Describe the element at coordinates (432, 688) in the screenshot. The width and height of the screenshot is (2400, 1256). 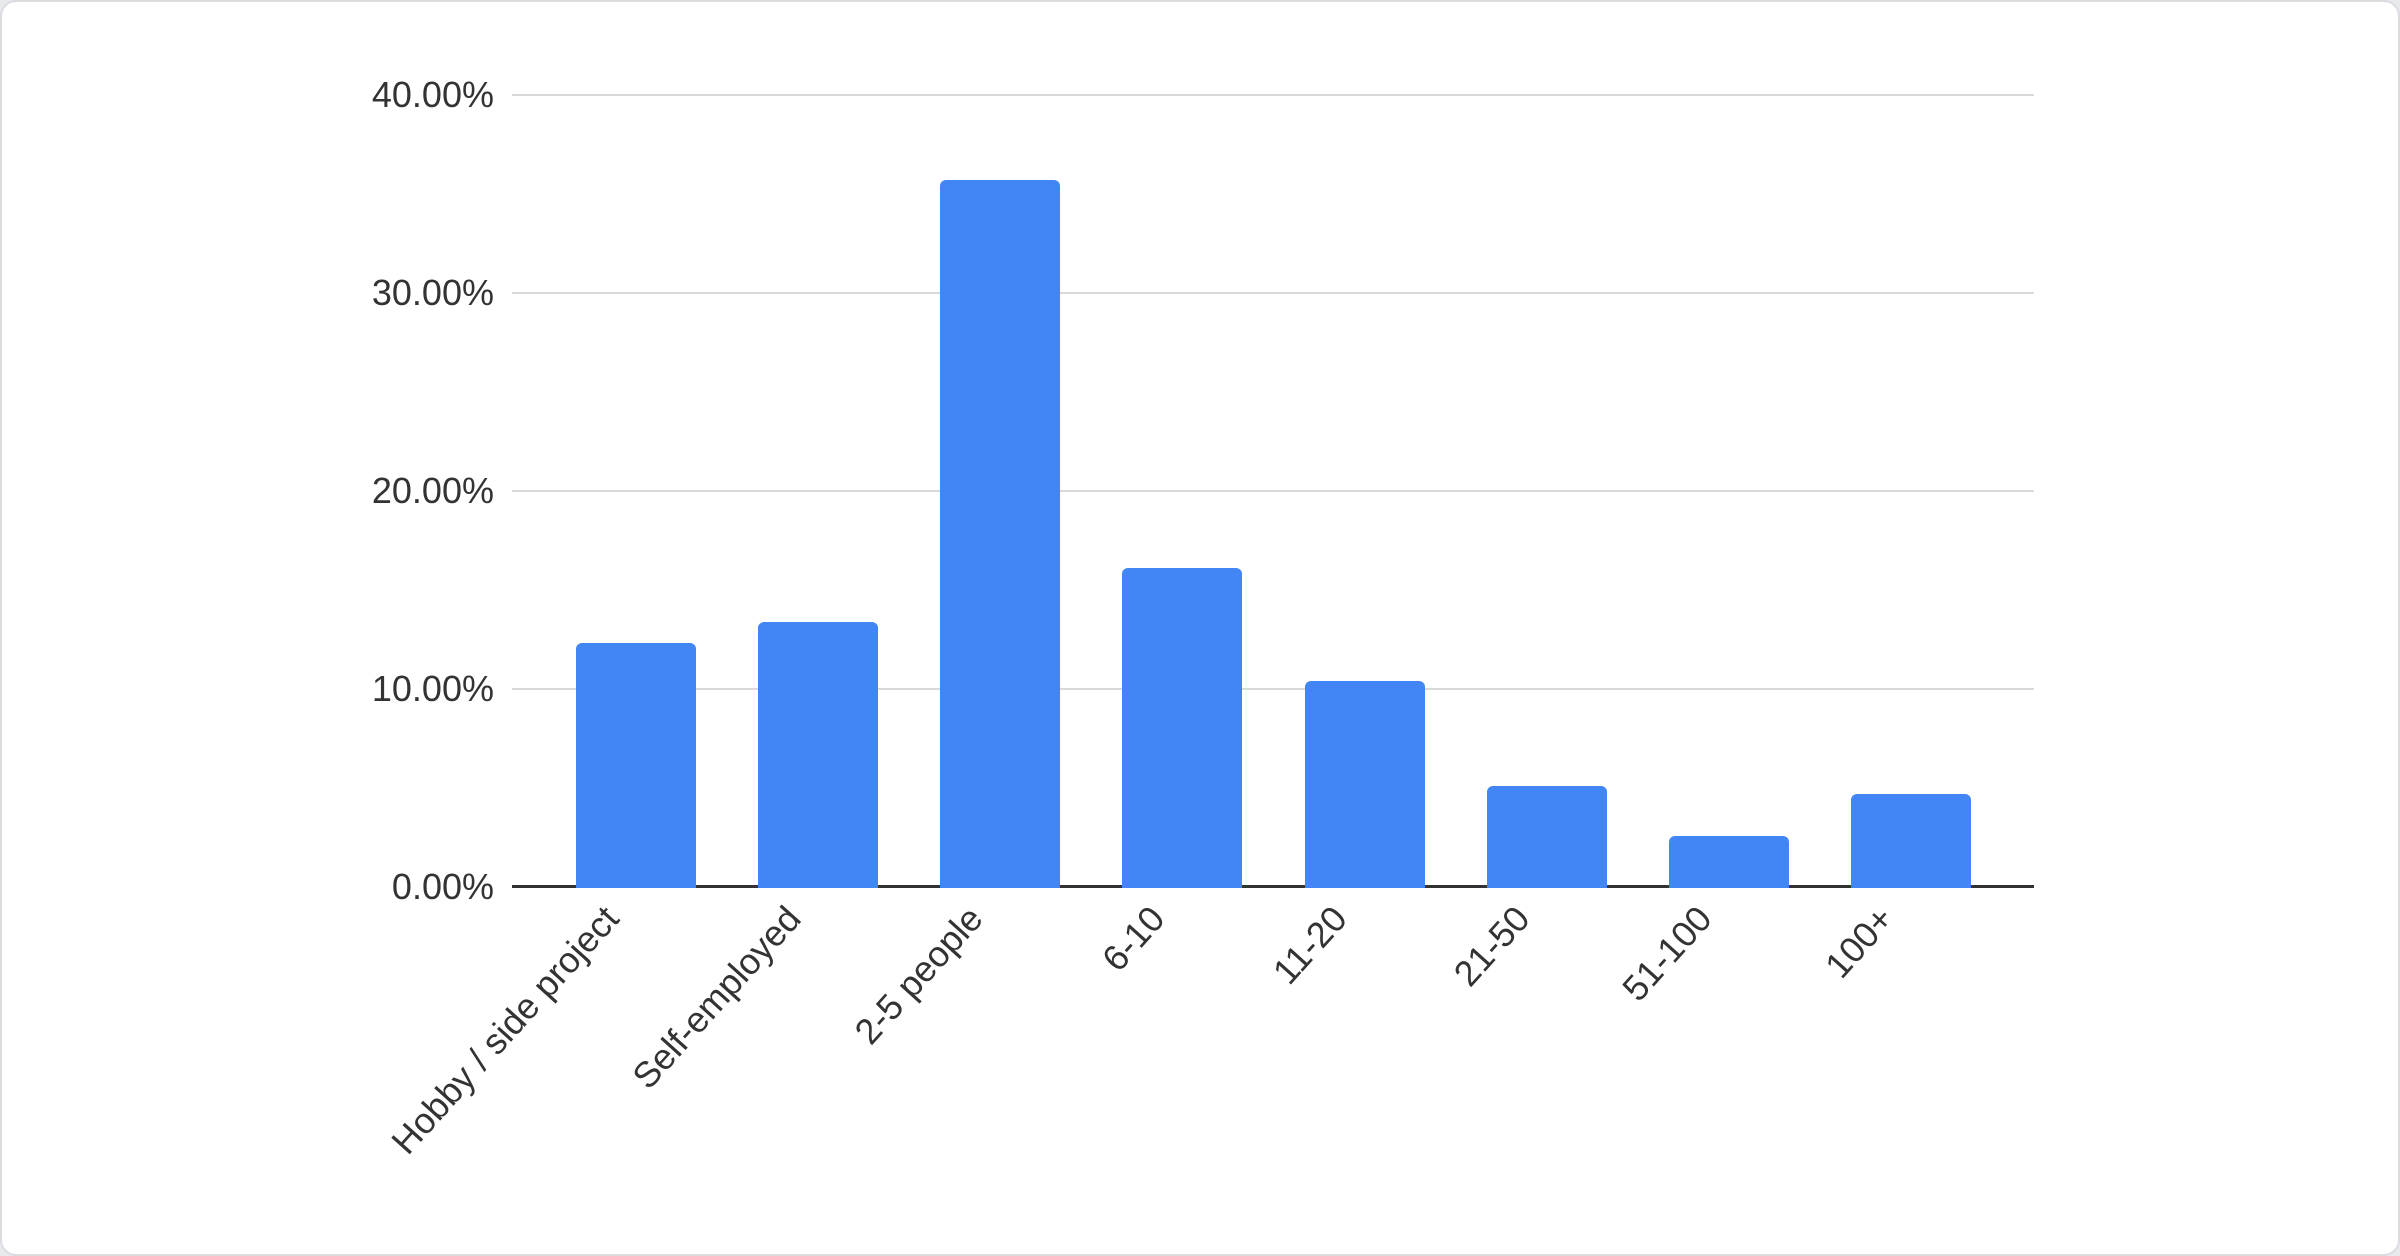
I see `y-axis-tick-label: 10.00%` at that location.